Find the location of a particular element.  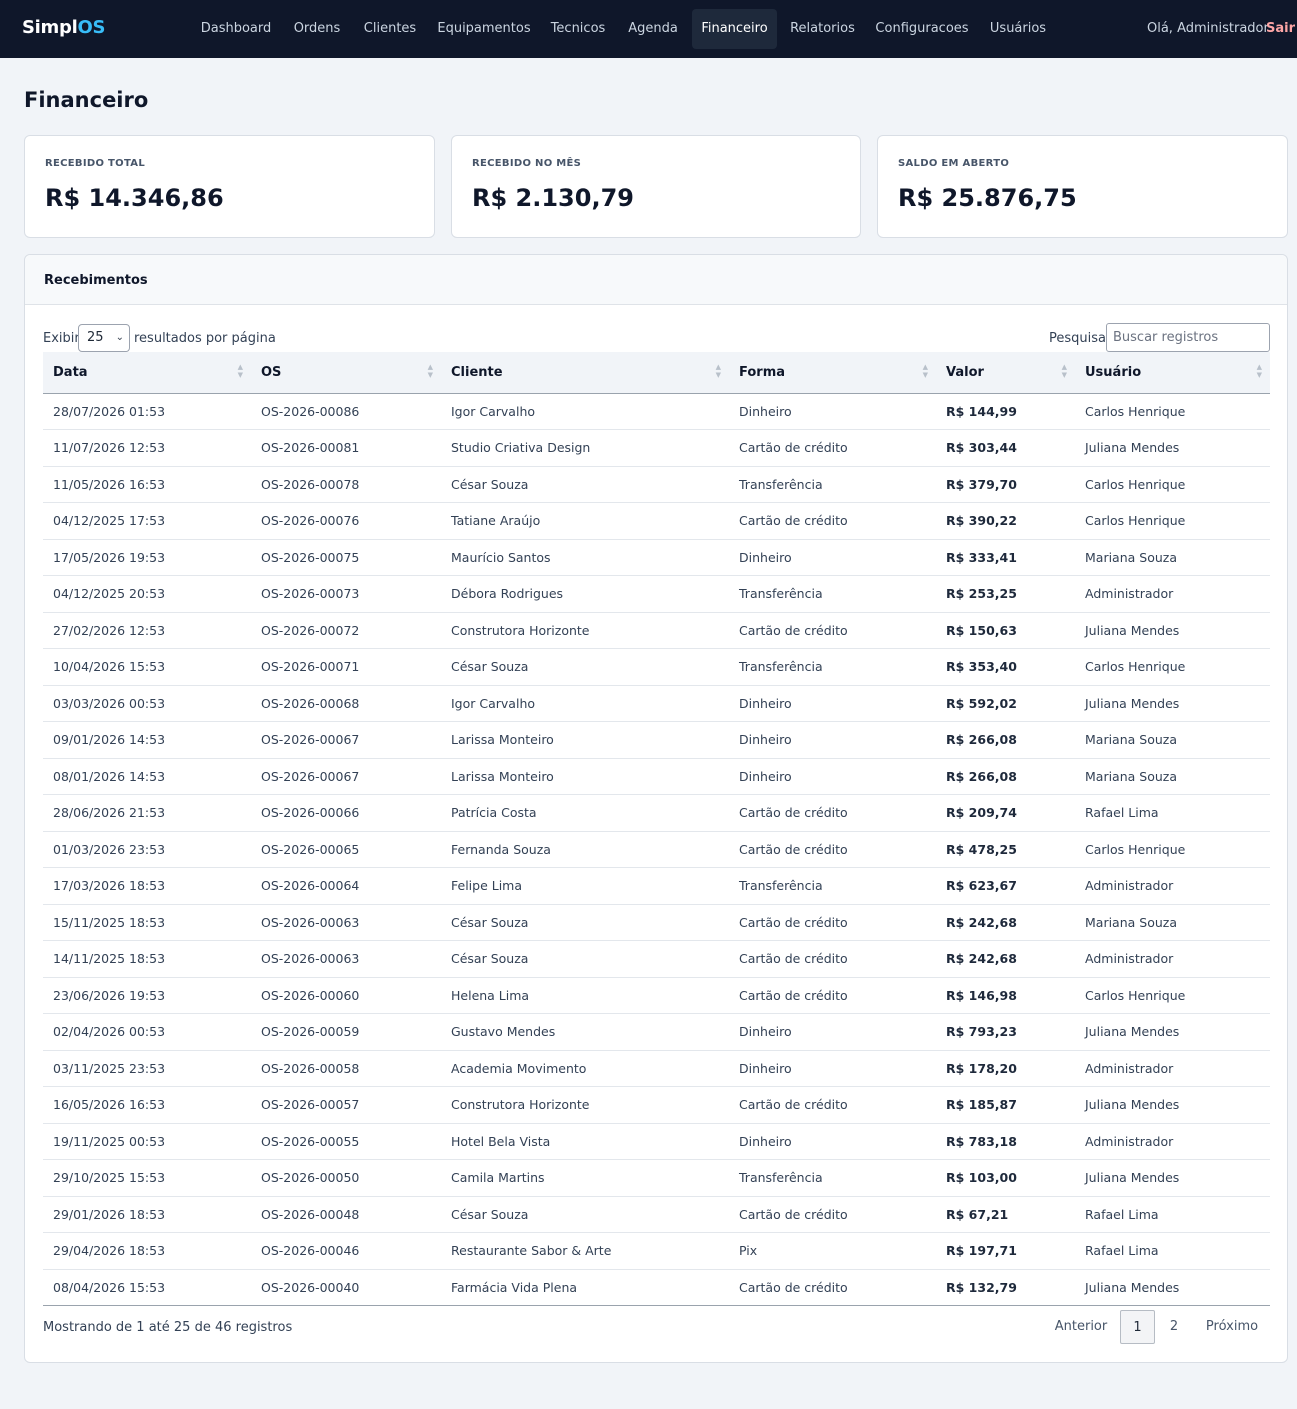

pagination-previous: Anterior is located at coordinates (1081, 1326).